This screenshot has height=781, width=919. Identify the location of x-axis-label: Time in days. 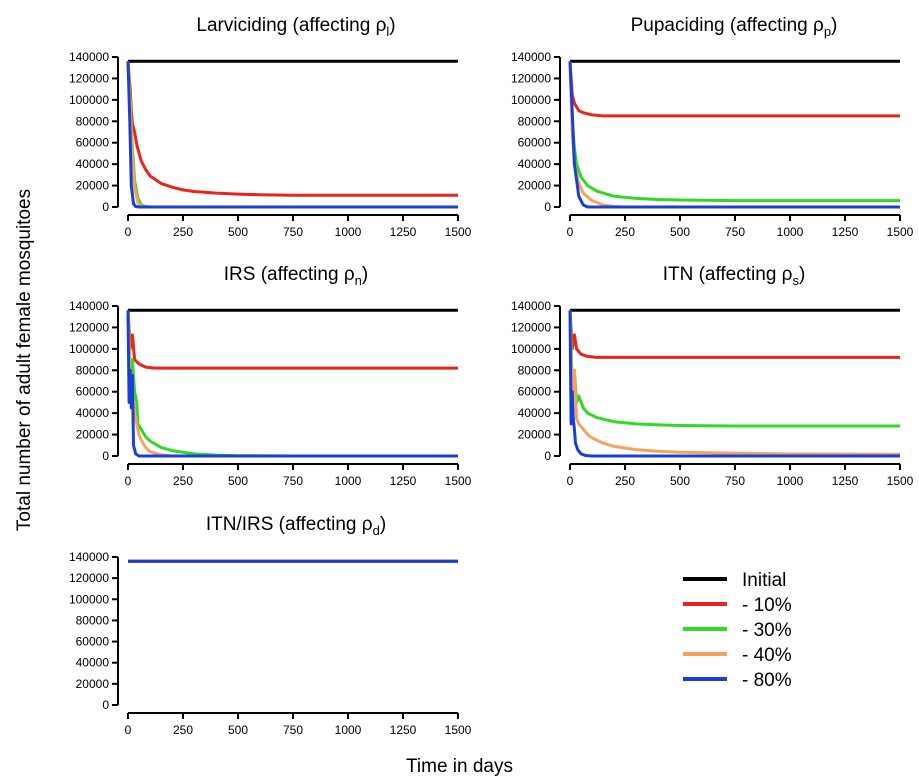
(459, 766).